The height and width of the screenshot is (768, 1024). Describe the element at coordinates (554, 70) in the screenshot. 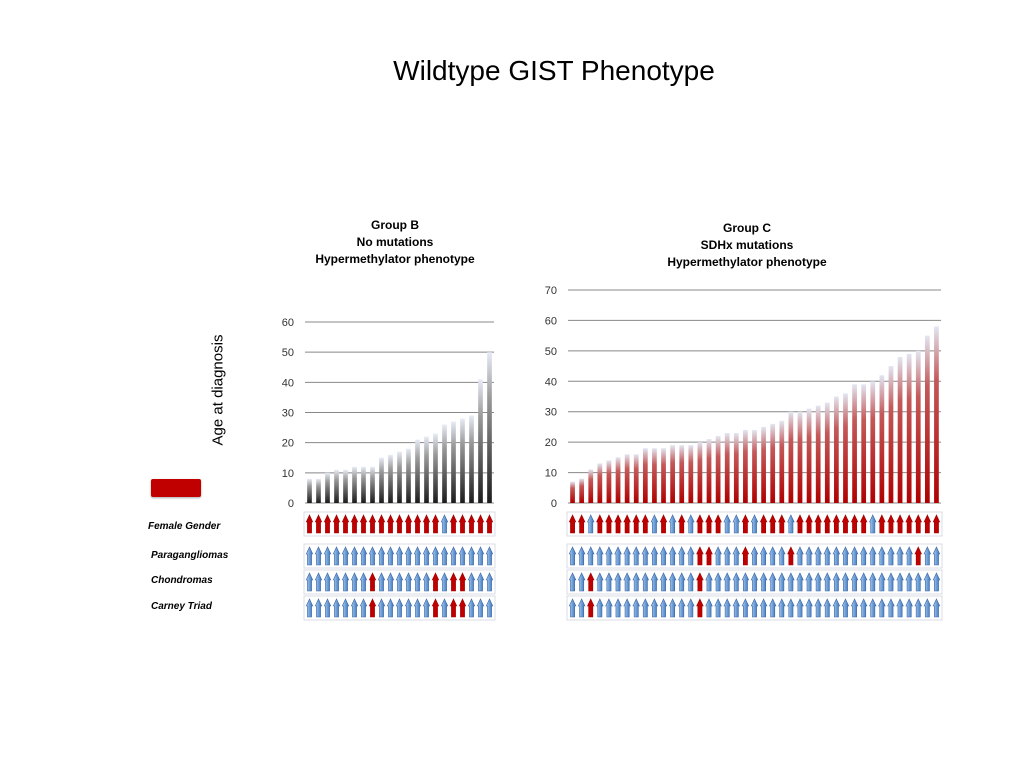

I see `slide-title: Wildtype GIST Phenotype` at that location.